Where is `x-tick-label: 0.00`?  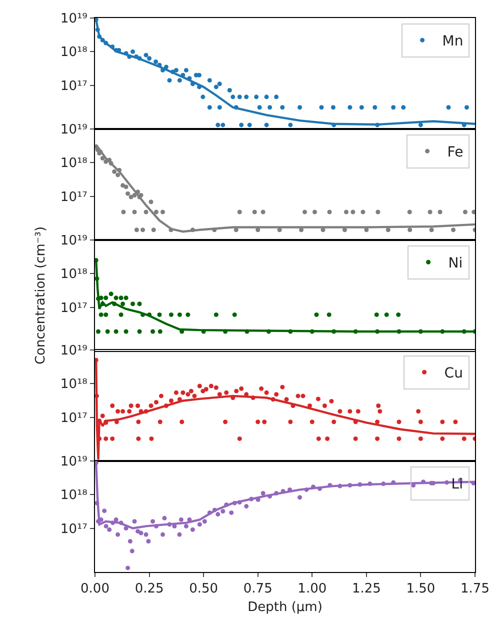
x-tick-label: 0.00 is located at coordinates (95, 589).